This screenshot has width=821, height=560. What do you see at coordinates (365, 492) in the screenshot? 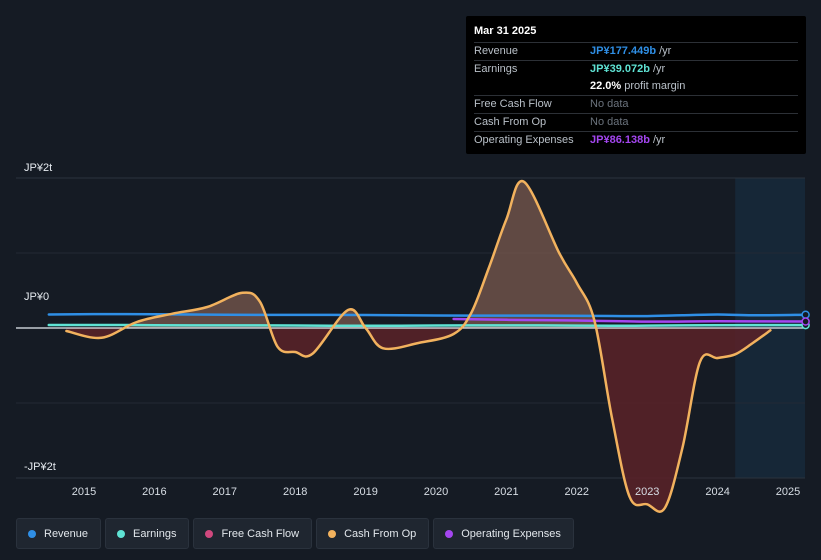
I see `x-tick-2019: 2019` at bounding box center [365, 492].